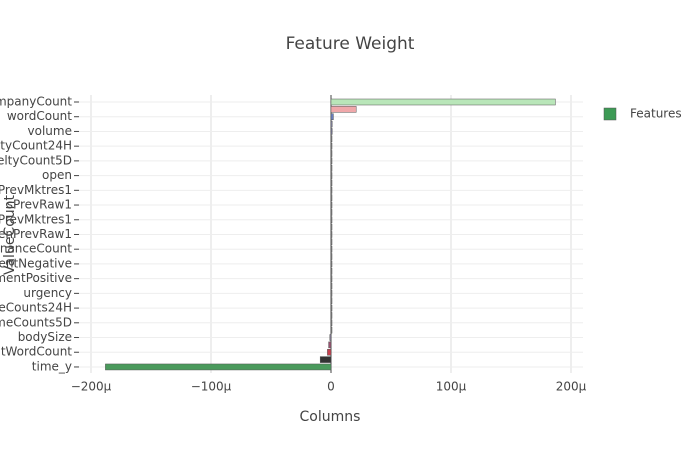 The width and height of the screenshot is (700, 450). I want to click on x-tick-label: 0, so click(331, 387).